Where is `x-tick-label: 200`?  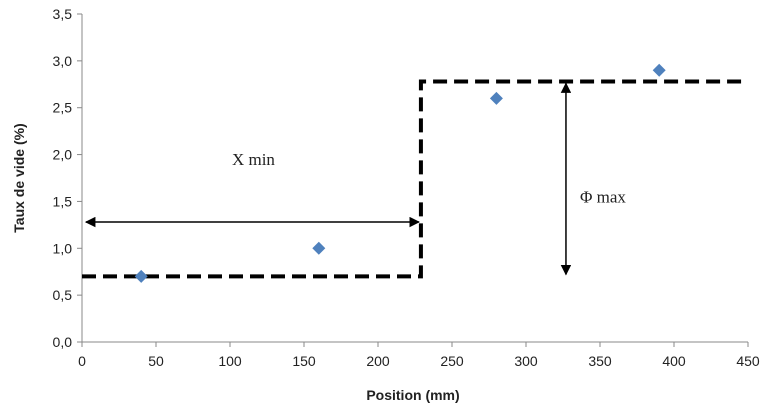 x-tick-label: 200 is located at coordinates (378, 361).